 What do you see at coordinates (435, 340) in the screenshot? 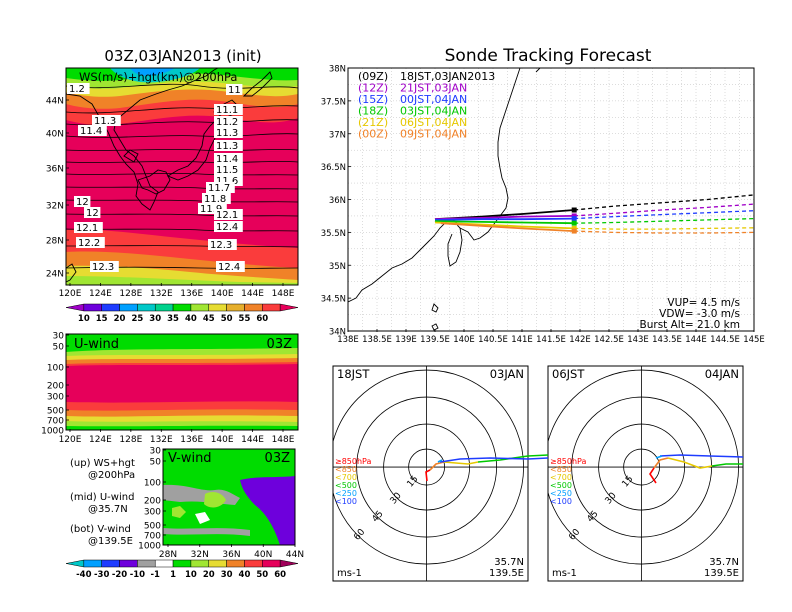
I see `track-lon-tick-label: 139.5E` at bounding box center [435, 340].